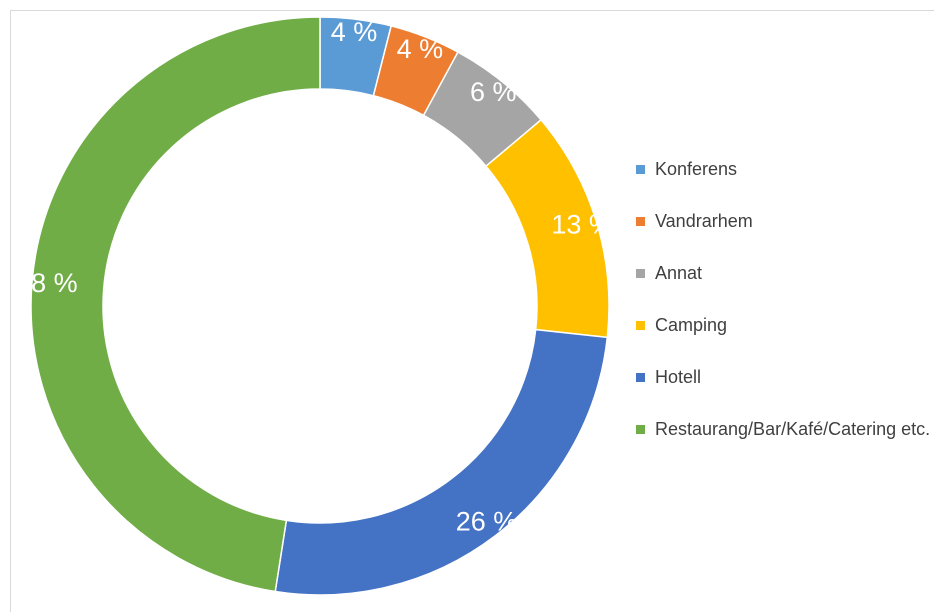 The width and height of the screenshot is (934, 612). I want to click on legend-item: Vandrarhem, so click(785, 221).